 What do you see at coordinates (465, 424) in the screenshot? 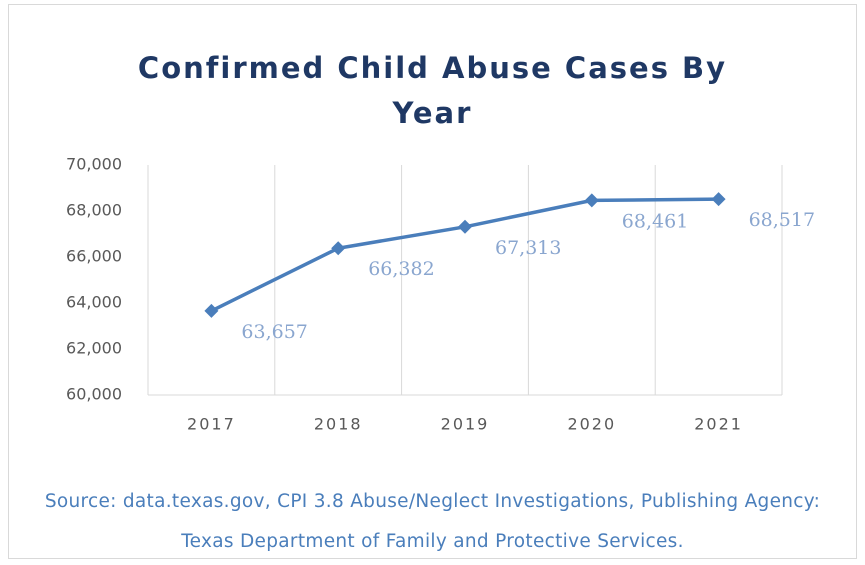
I see `x-tick-label: 2019` at bounding box center [465, 424].